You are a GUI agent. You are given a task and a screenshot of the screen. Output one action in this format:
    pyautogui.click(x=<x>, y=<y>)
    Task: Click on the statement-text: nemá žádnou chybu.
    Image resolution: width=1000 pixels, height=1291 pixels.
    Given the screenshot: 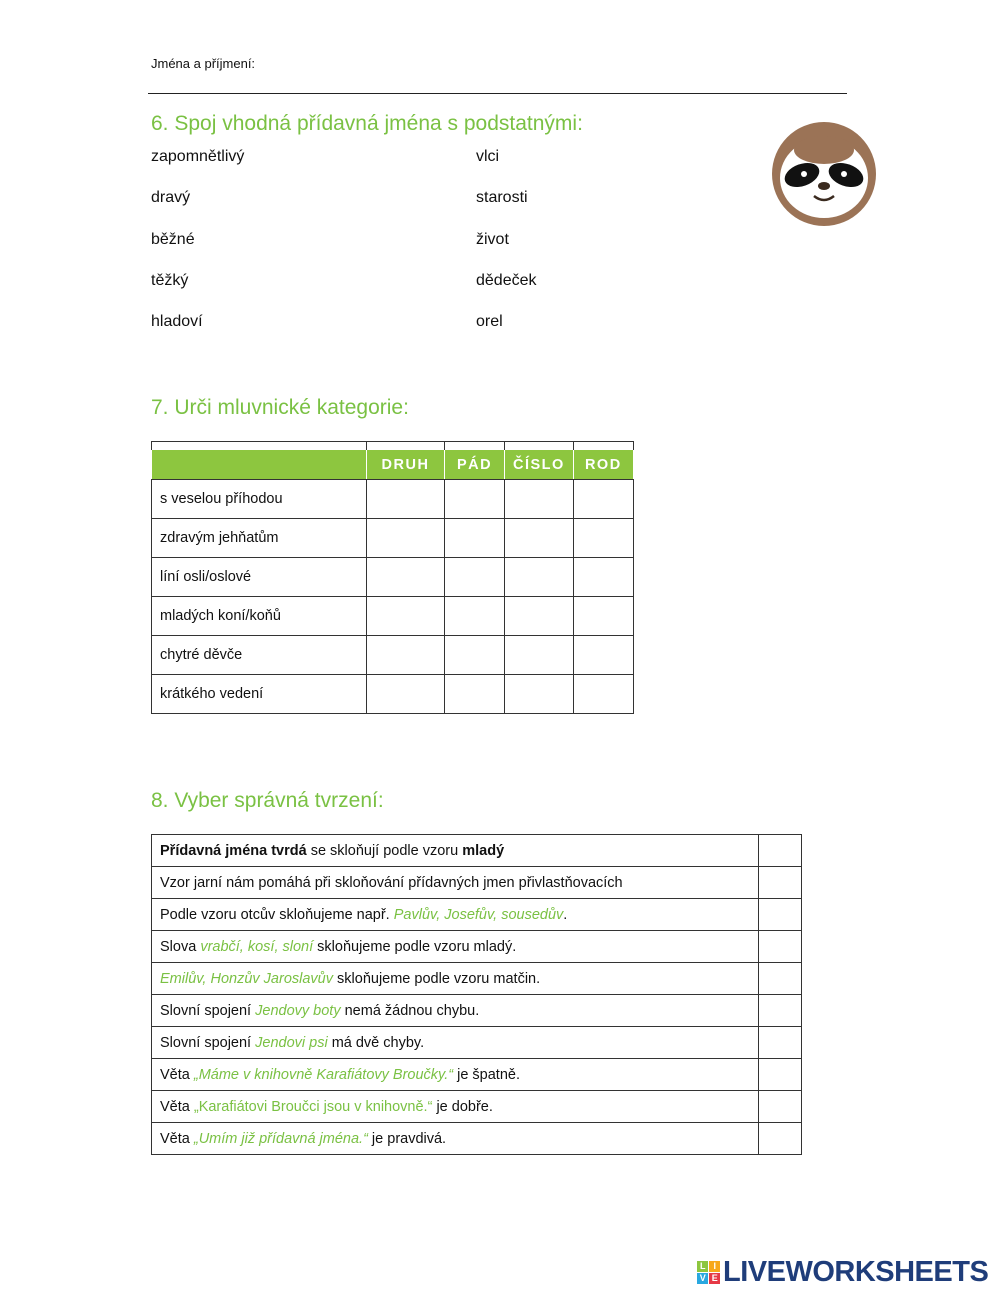 What is the action you would take?
    pyautogui.click(x=410, y=1010)
    